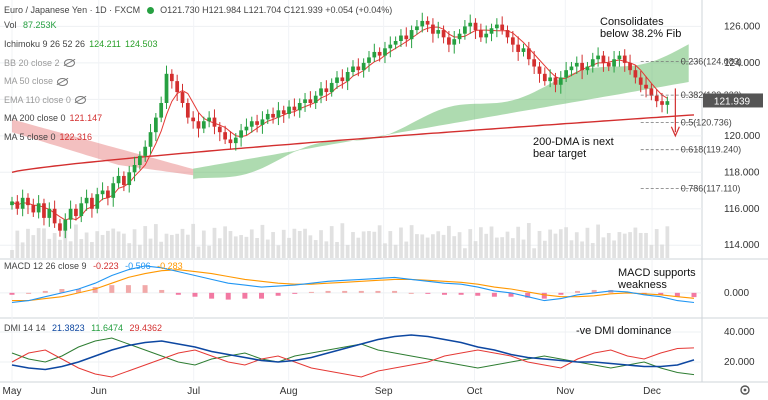  Describe the element at coordinates (739, 362) in the screenshot. I see `dmi-y-tick-label: 20.000` at that location.